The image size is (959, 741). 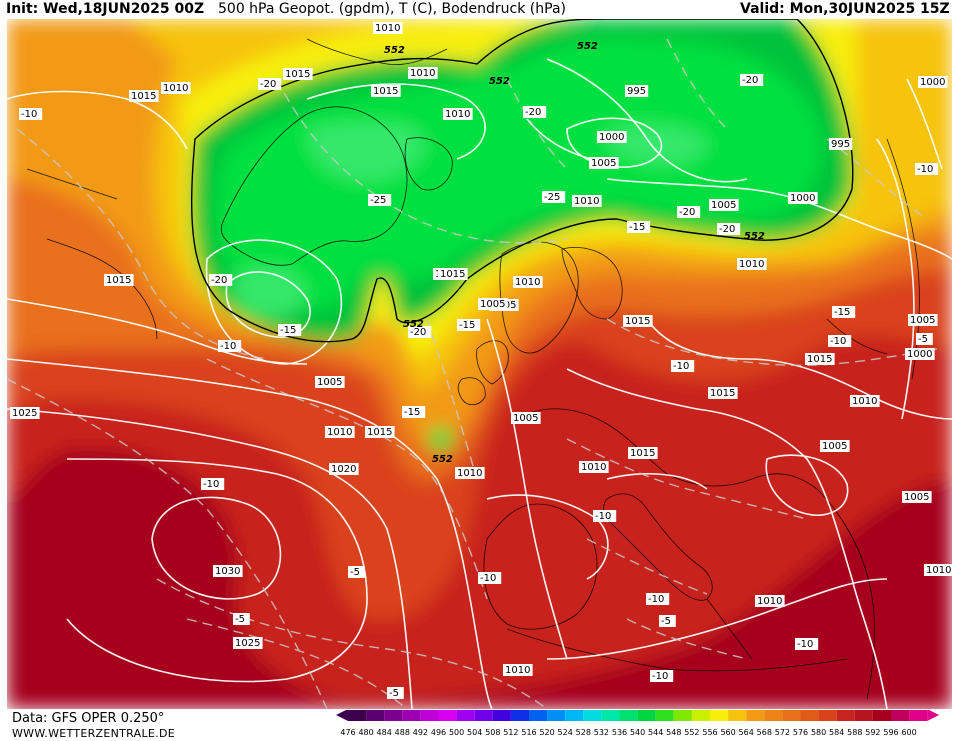 What do you see at coordinates (764, 732) in the screenshot?
I see `legend-tick: 568` at bounding box center [764, 732].